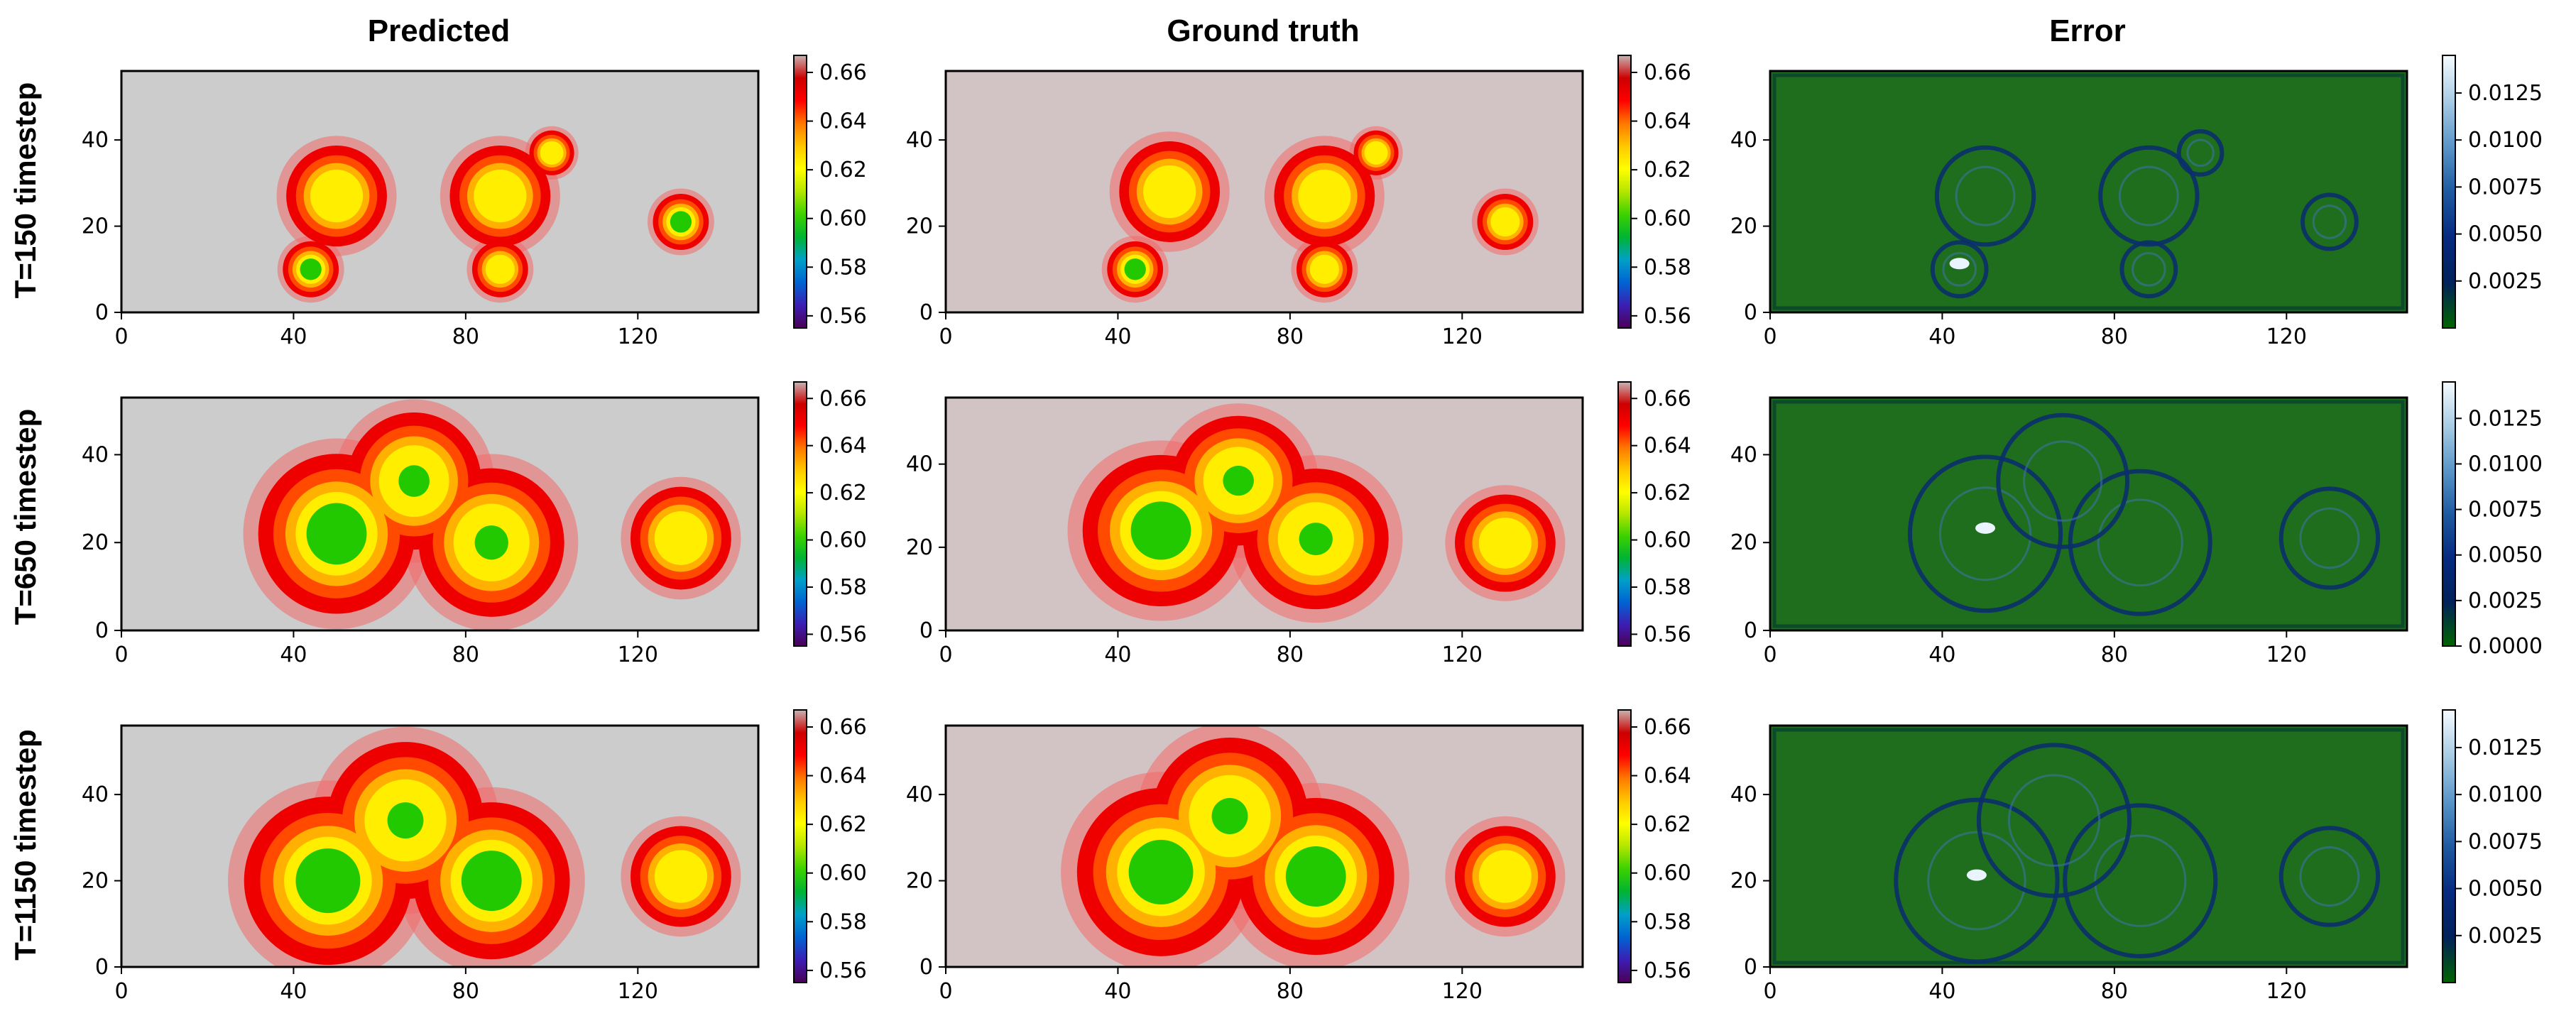 This screenshot has height=1028, width=2576. Describe the element at coordinates (2505, 464) in the screenshot. I see `colorbar-tick-label: 0.0100` at that location.